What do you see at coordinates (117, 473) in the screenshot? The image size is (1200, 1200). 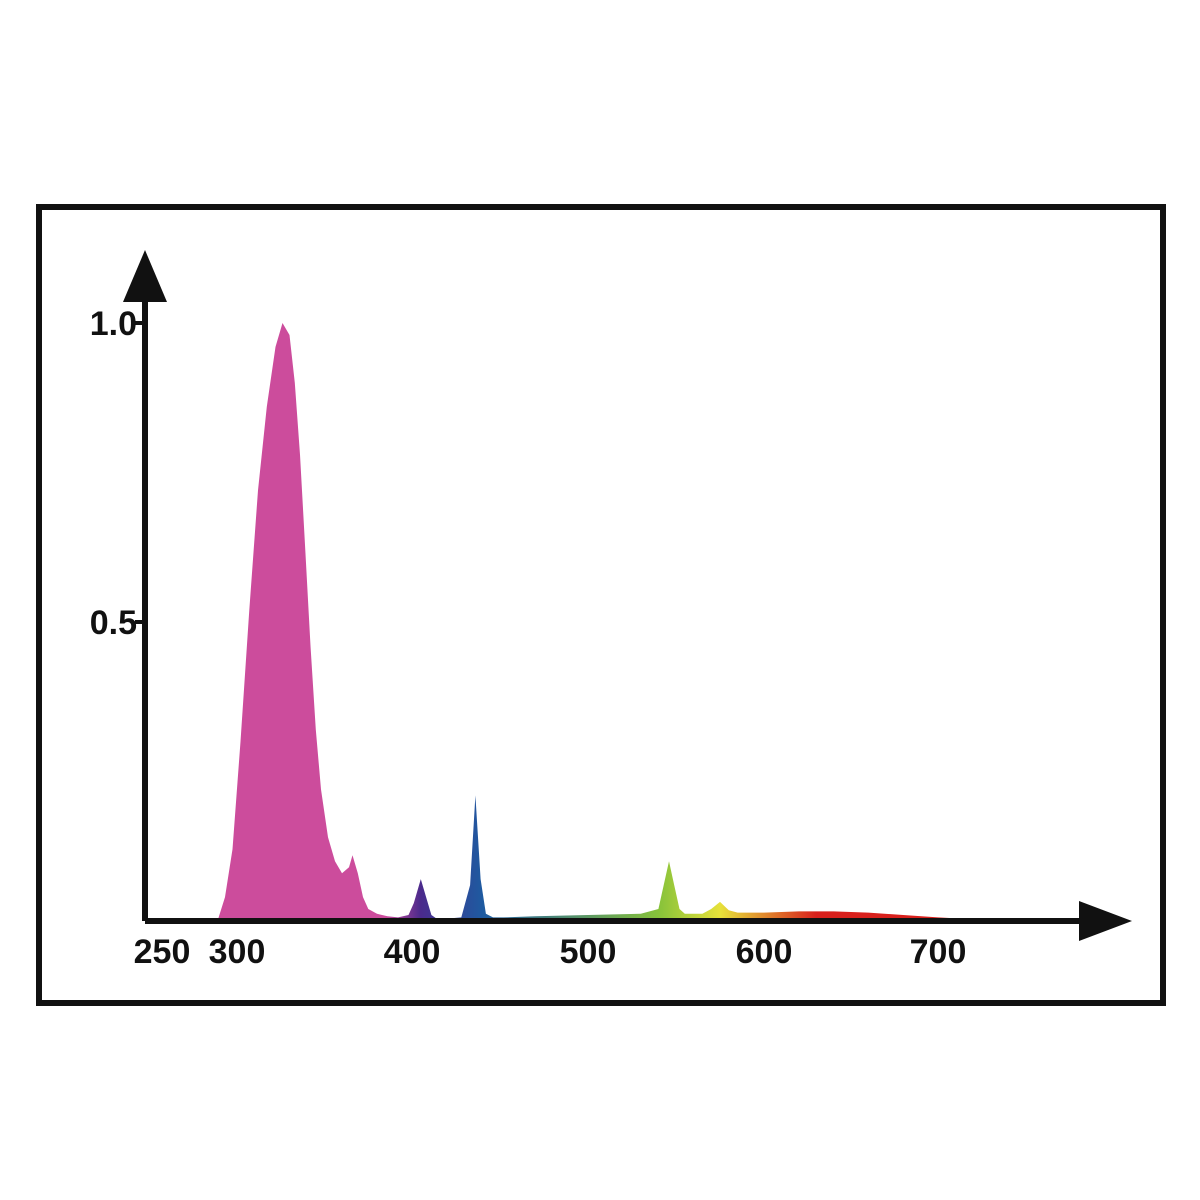 I see `y-ticks: 1.0 0.5` at bounding box center [117, 473].